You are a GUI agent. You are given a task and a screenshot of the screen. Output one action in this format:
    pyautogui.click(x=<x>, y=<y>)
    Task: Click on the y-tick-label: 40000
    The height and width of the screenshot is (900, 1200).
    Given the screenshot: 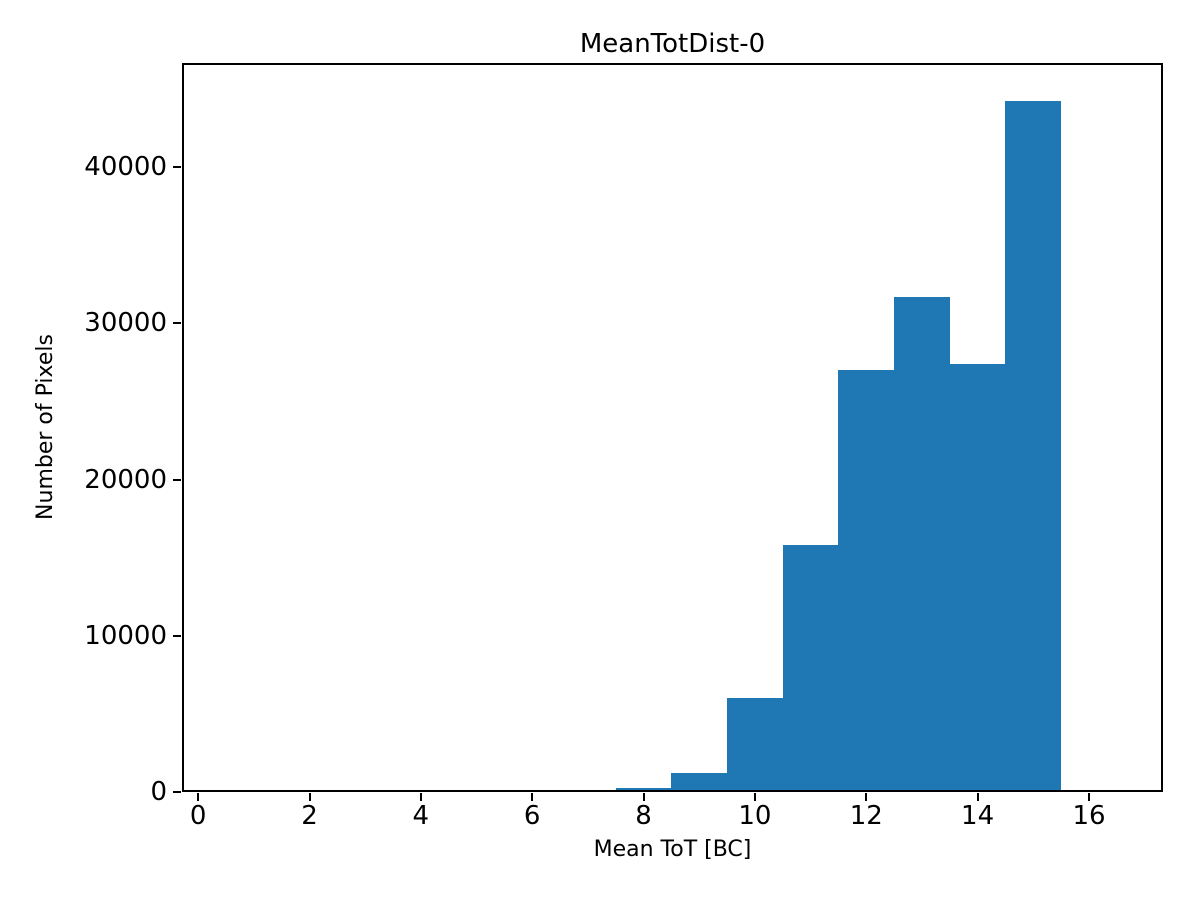 What is the action you would take?
    pyautogui.click(x=125, y=166)
    